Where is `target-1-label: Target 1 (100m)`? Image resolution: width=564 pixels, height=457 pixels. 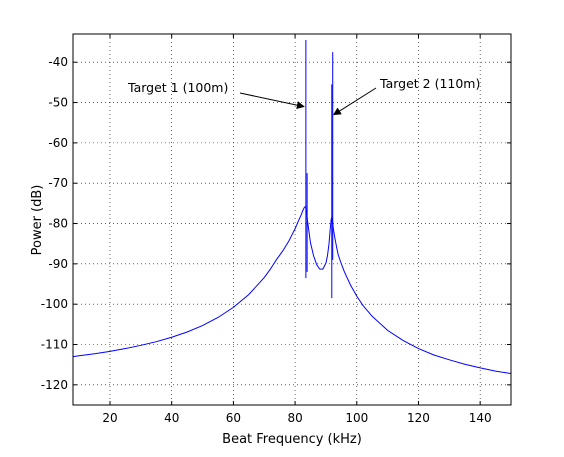
target-1-label: Target 1 (100m) is located at coordinates (177, 87).